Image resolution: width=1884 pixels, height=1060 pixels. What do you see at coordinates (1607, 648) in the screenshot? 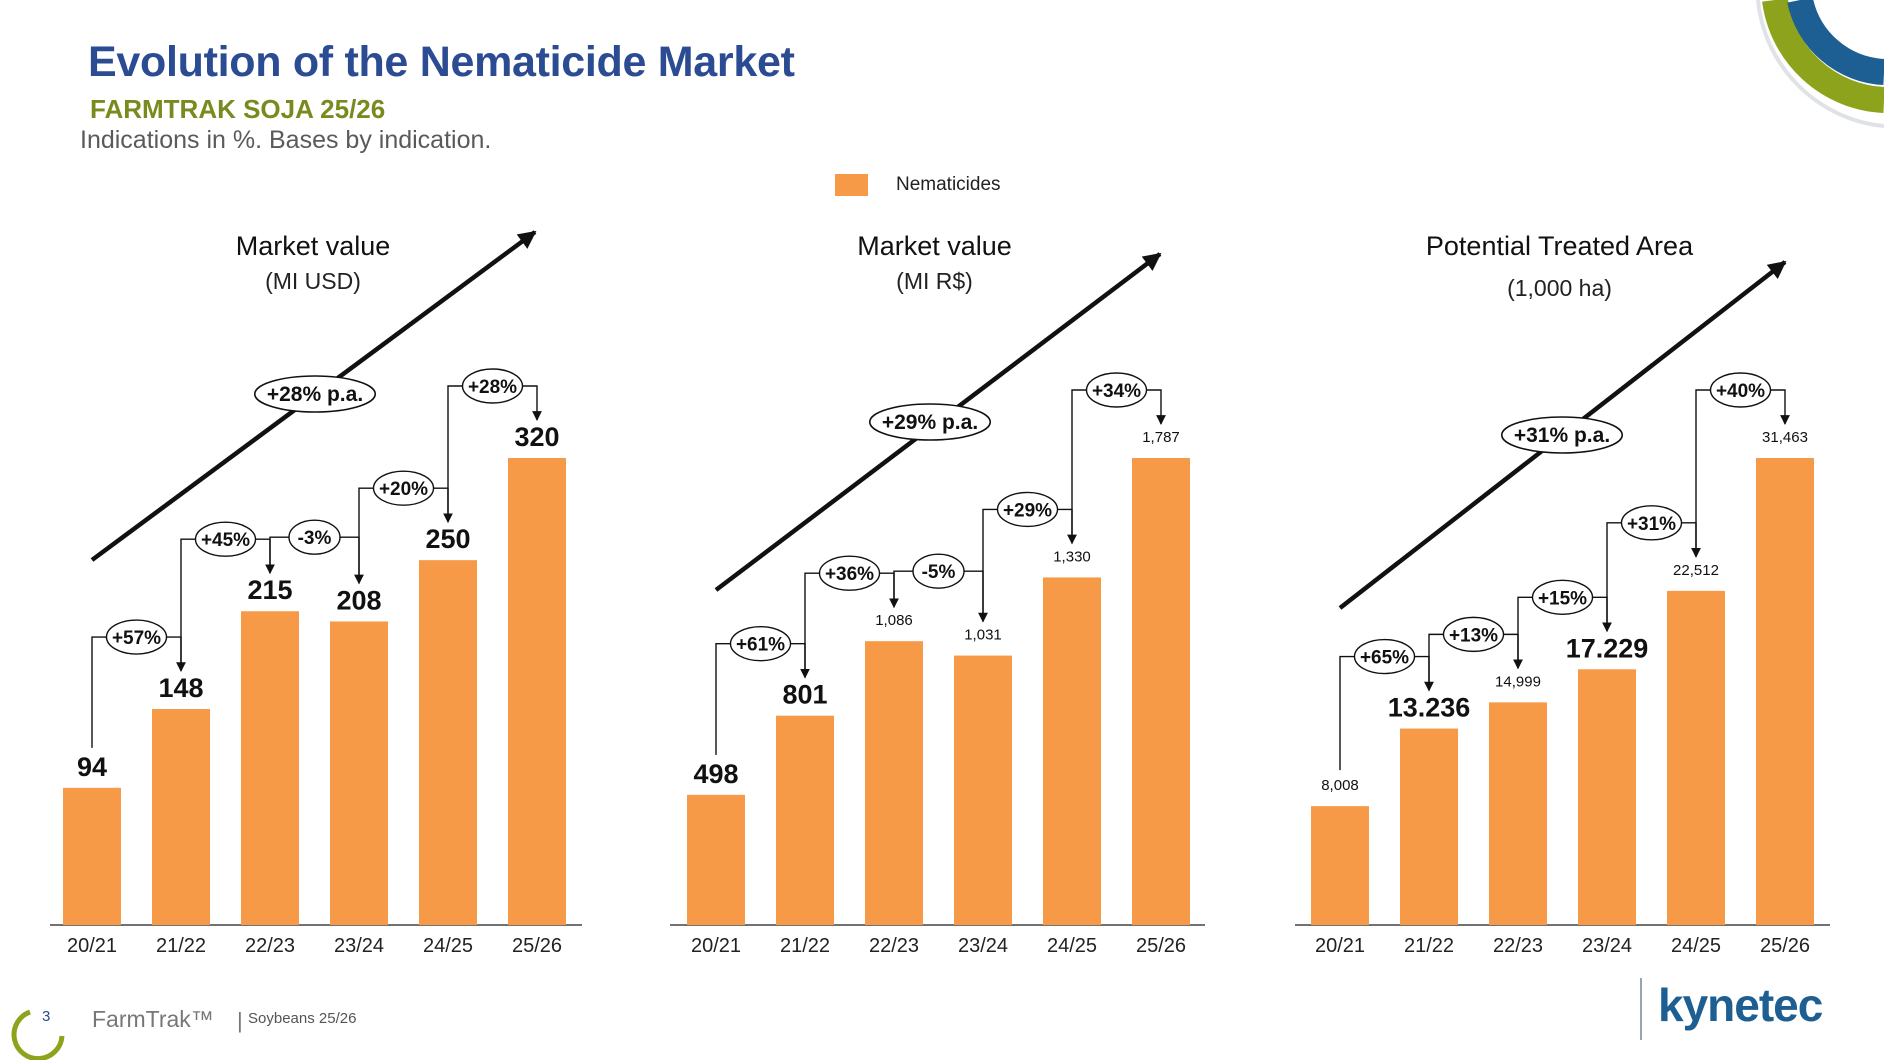
I see `bar-value-label: 17.229` at bounding box center [1607, 648].